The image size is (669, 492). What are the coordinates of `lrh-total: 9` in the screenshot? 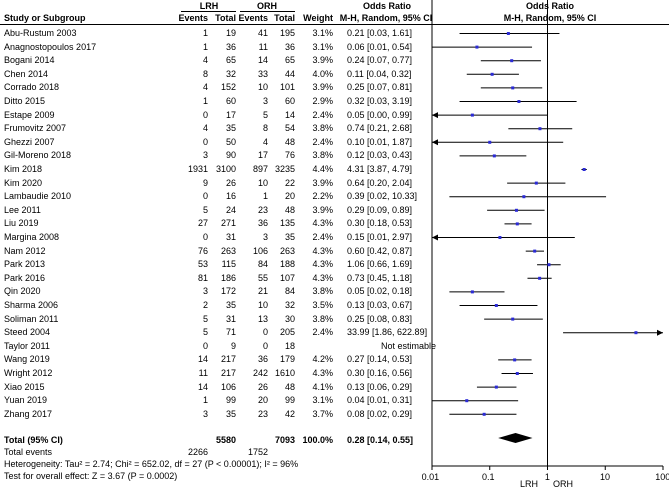 It's located at (233, 345).